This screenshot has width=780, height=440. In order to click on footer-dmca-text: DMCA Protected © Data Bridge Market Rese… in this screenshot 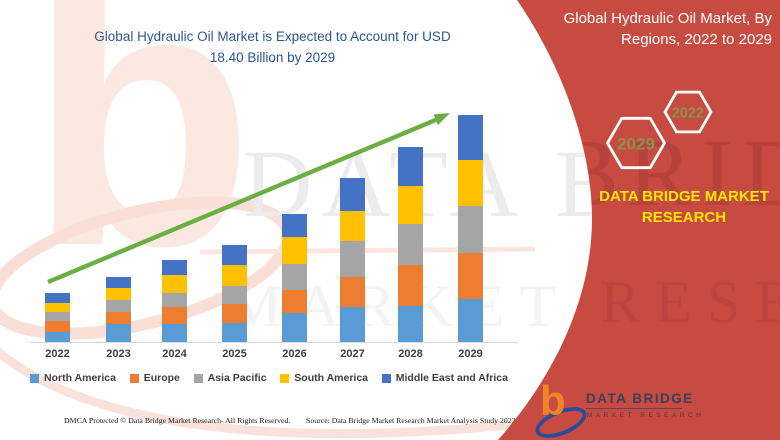, I will do `click(177, 420)`.